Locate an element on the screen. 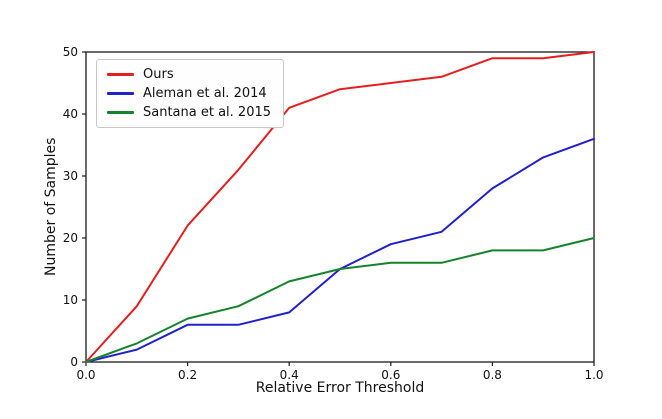  y-tick-label: 30 is located at coordinates (70, 176).